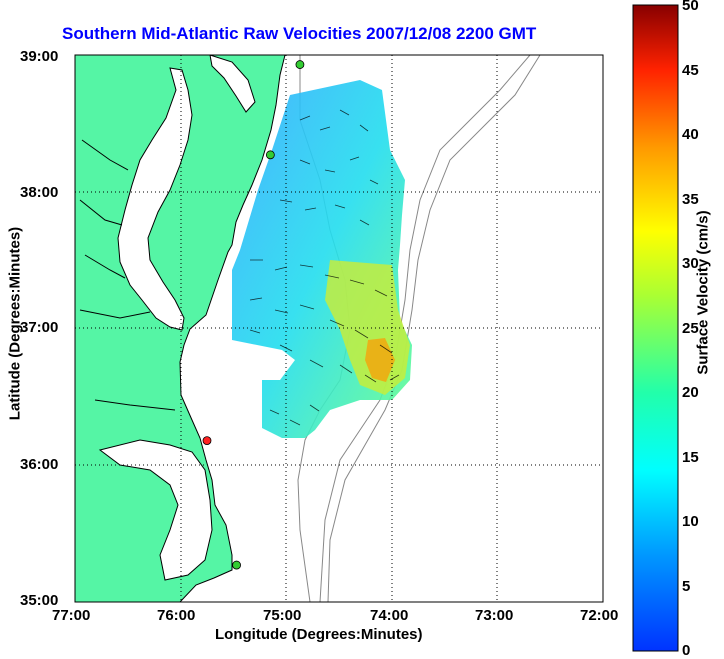 This screenshot has width=724, height=659. What do you see at coordinates (690, 134) in the screenshot?
I see `colorbar-tick-40: 40` at bounding box center [690, 134].